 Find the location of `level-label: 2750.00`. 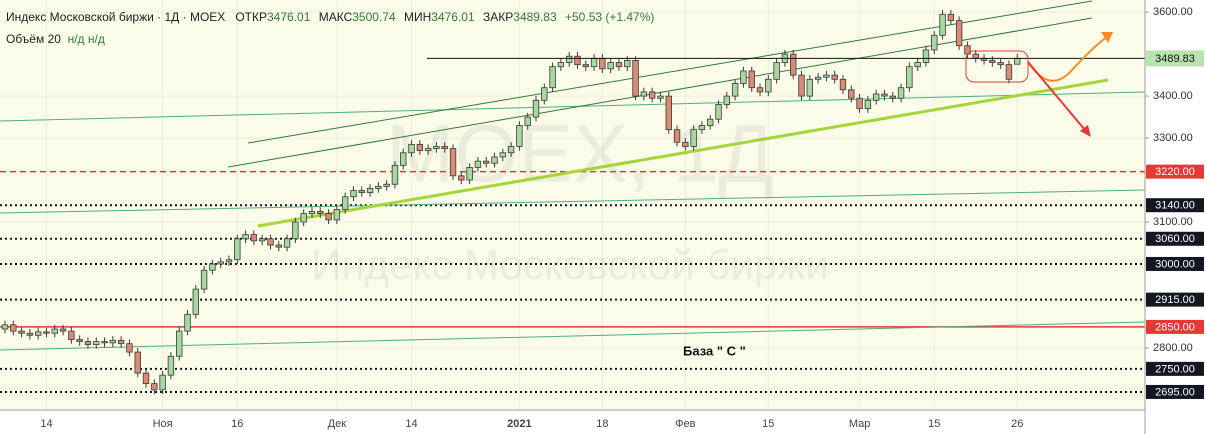

level-label: 2750.00 is located at coordinates (1175, 369).